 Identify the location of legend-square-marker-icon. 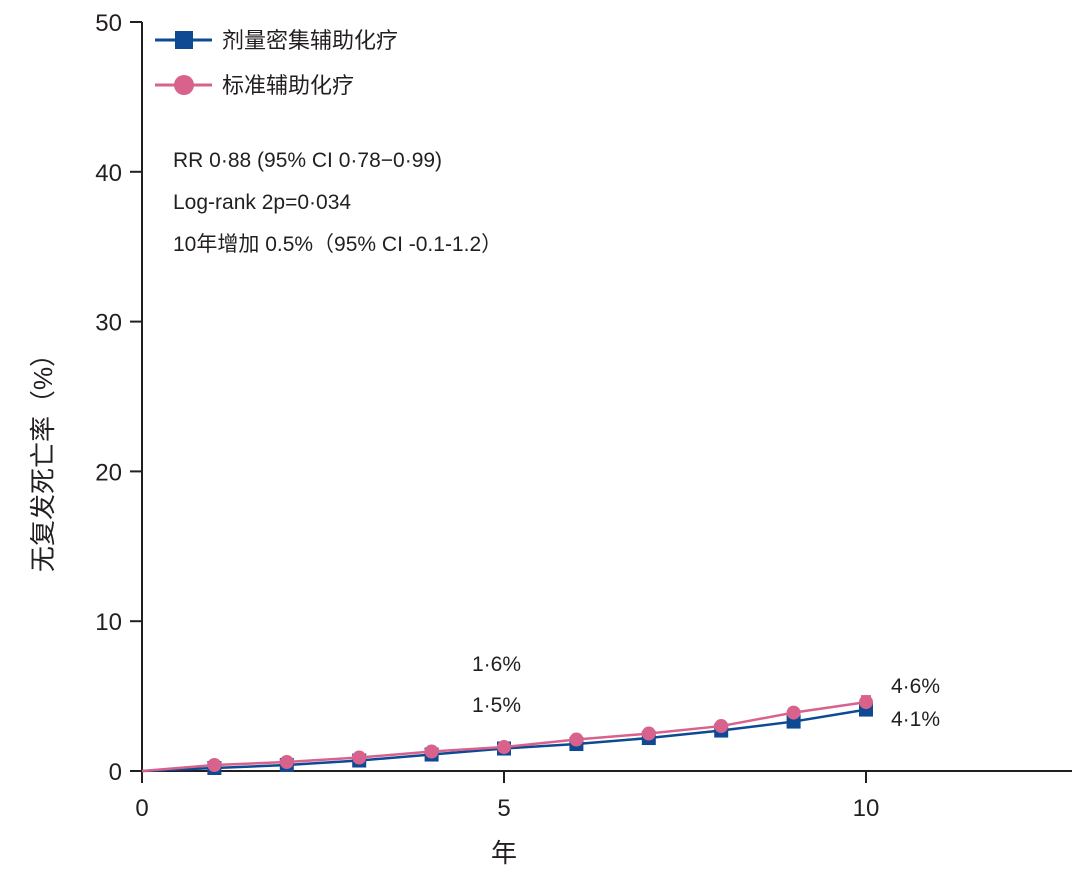
(184, 40).